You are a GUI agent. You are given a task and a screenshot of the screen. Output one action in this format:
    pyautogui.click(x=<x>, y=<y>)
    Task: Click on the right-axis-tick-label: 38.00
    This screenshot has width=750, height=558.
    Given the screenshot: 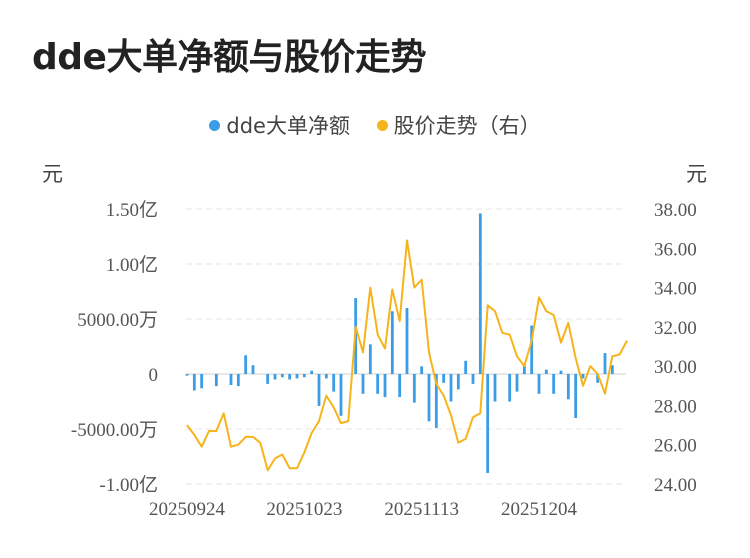 What is the action you would take?
    pyautogui.click(x=675, y=210)
    